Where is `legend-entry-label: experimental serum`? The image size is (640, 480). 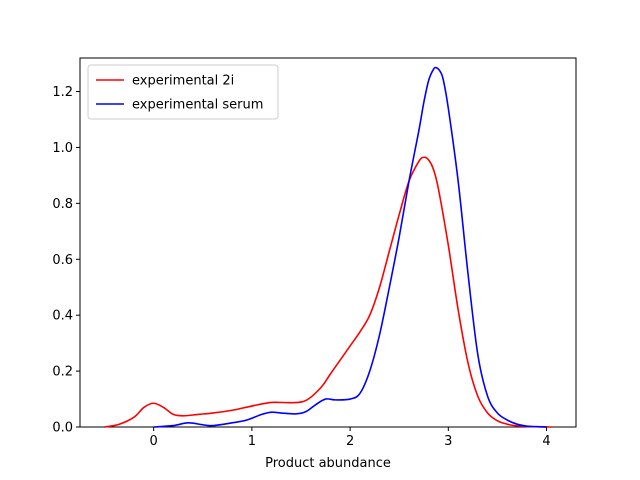
legend-entry-label: experimental serum is located at coordinates (197, 105).